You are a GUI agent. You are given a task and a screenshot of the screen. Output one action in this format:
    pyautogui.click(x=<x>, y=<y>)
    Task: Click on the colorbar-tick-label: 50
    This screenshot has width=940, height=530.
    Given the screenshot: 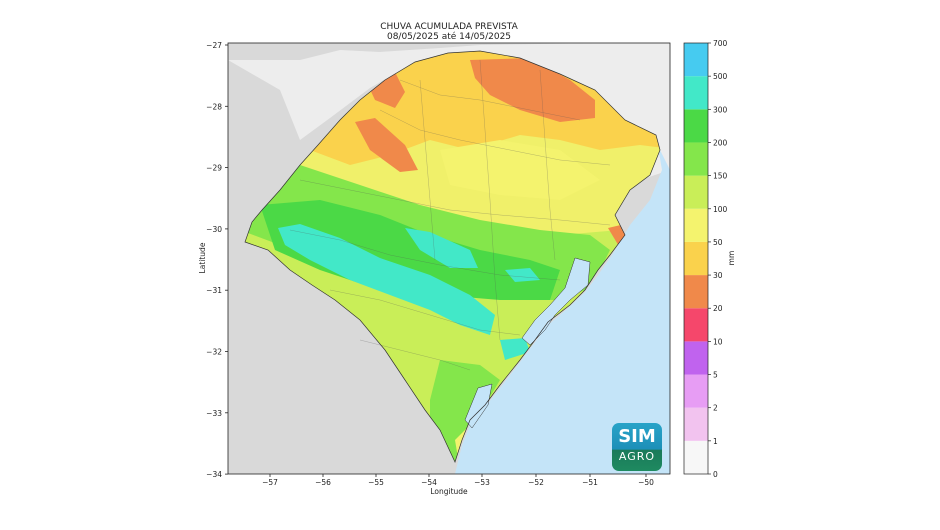 What is the action you would take?
    pyautogui.click(x=718, y=242)
    